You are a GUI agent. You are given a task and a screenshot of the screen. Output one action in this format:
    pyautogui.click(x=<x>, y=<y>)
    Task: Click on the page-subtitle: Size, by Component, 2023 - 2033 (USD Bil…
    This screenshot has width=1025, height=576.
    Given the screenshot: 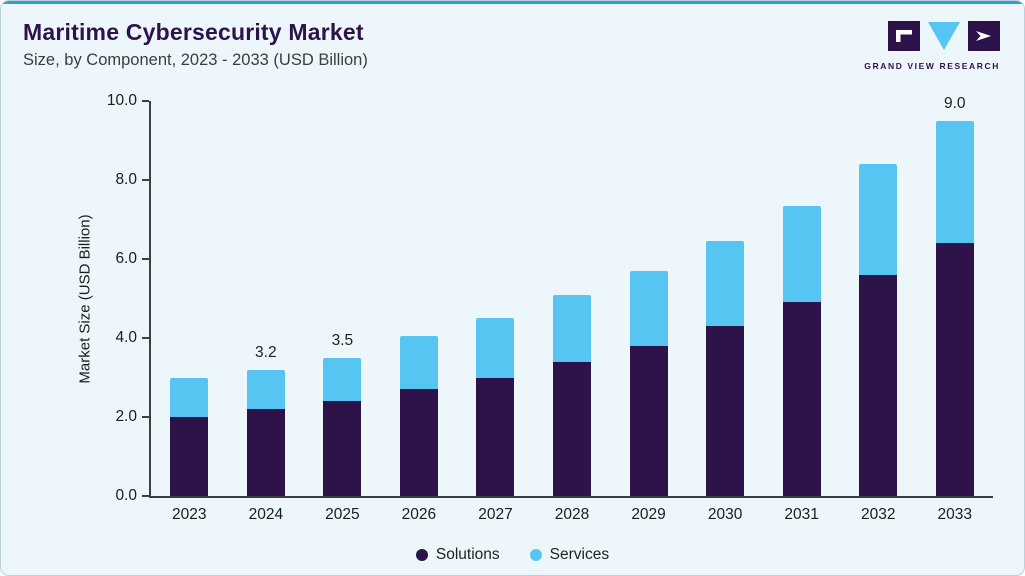 What is the action you would take?
    pyautogui.click(x=195, y=60)
    